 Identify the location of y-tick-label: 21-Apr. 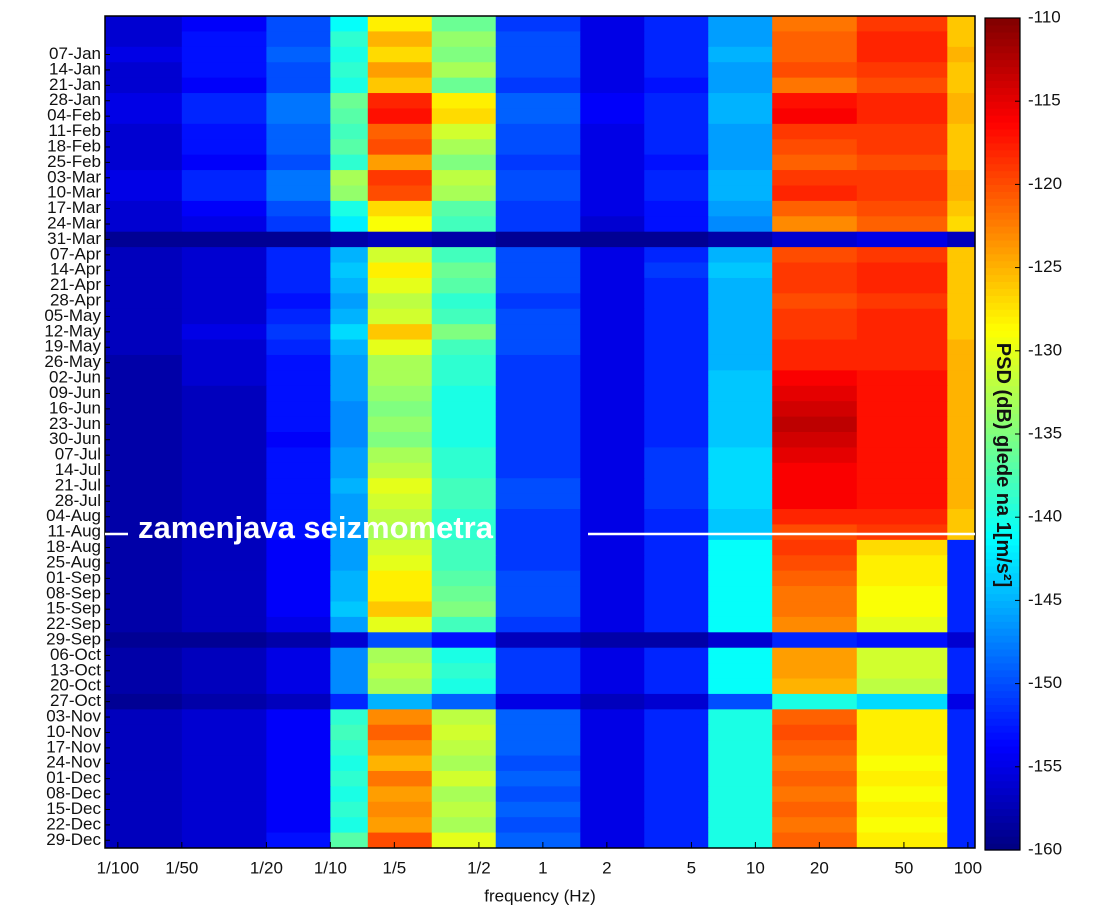
(75, 284).